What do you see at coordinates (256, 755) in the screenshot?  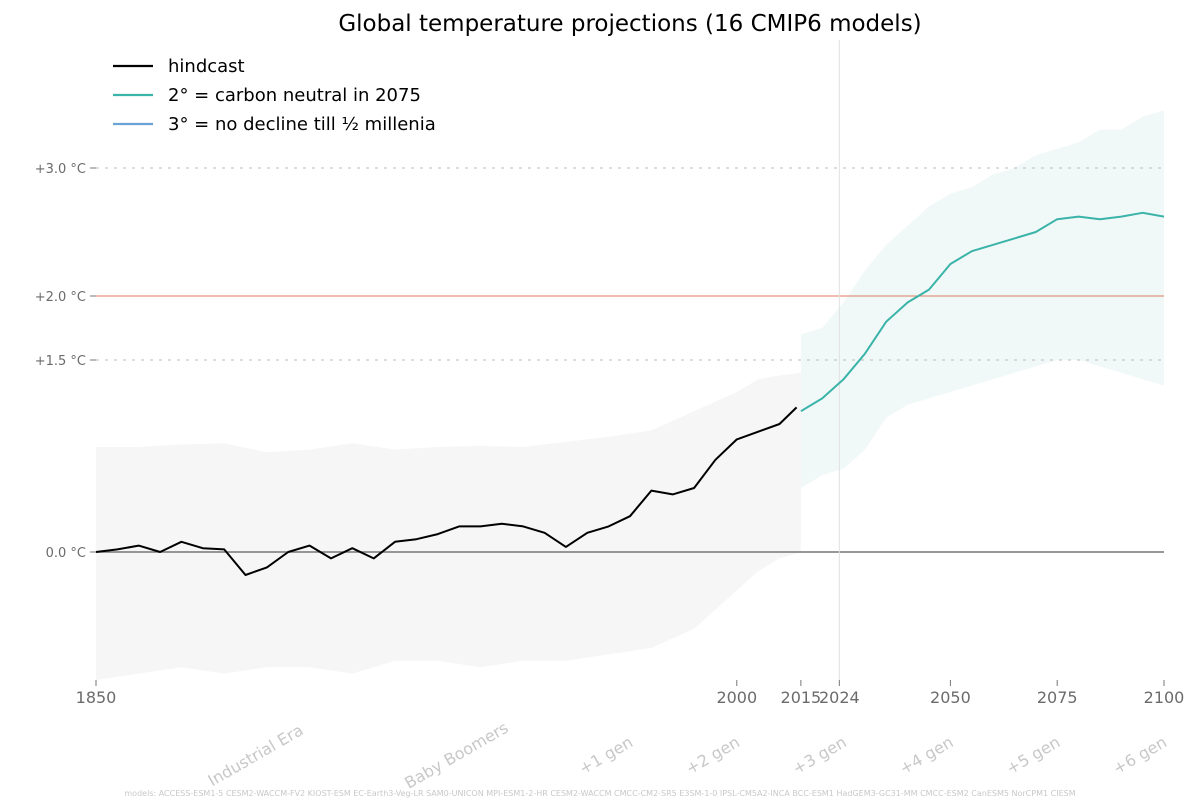 I see `era-label: Industrial Era` at bounding box center [256, 755].